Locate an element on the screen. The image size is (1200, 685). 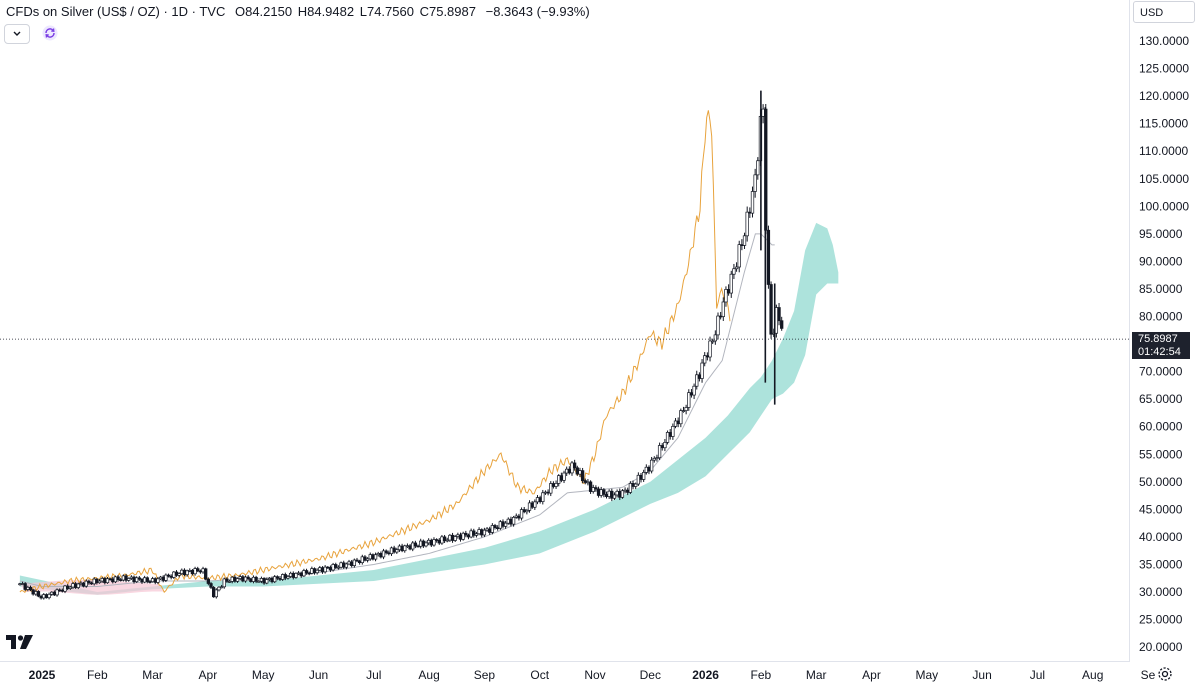
collapse-legend-button is located at coordinates (17, 34).